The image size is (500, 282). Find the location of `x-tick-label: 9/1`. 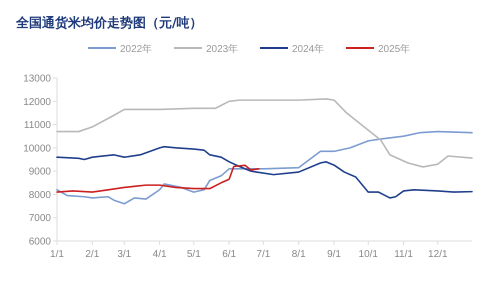

x-tick-label: 9/1 is located at coordinates (334, 254).